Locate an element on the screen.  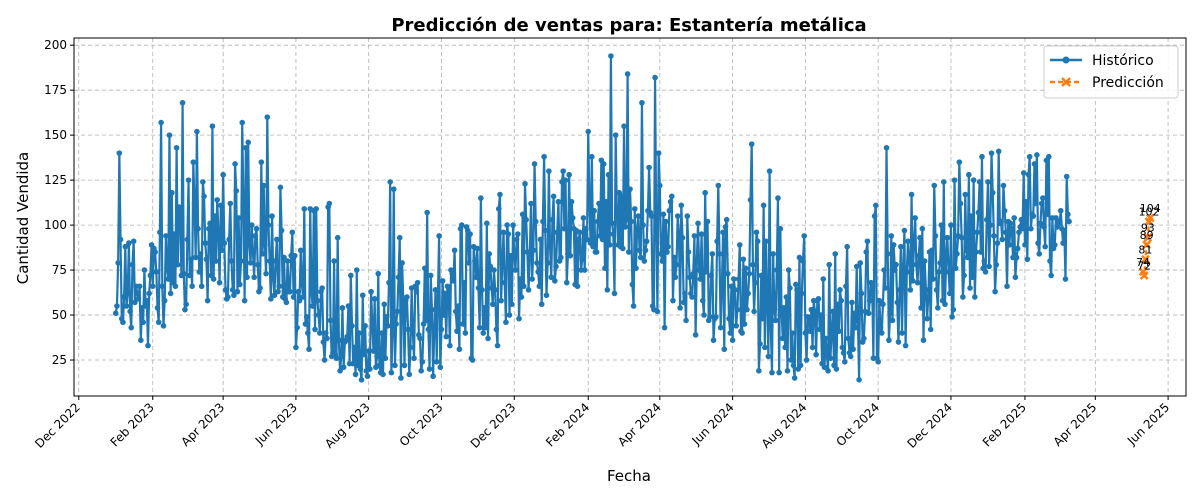
legend-x-marker is located at coordinates (1066, 82).